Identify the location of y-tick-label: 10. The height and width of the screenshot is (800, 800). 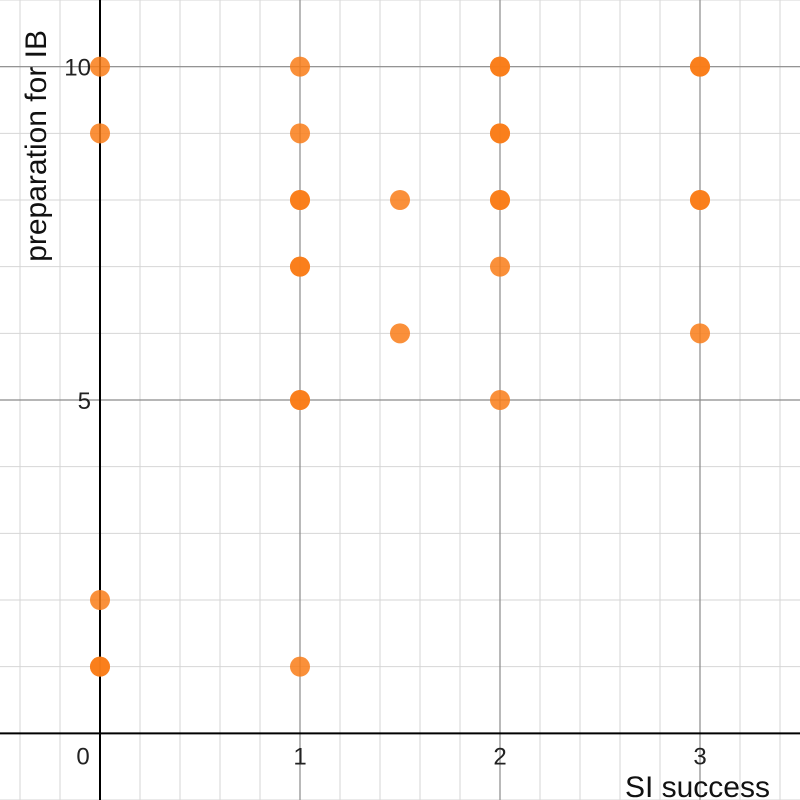
(77, 68).